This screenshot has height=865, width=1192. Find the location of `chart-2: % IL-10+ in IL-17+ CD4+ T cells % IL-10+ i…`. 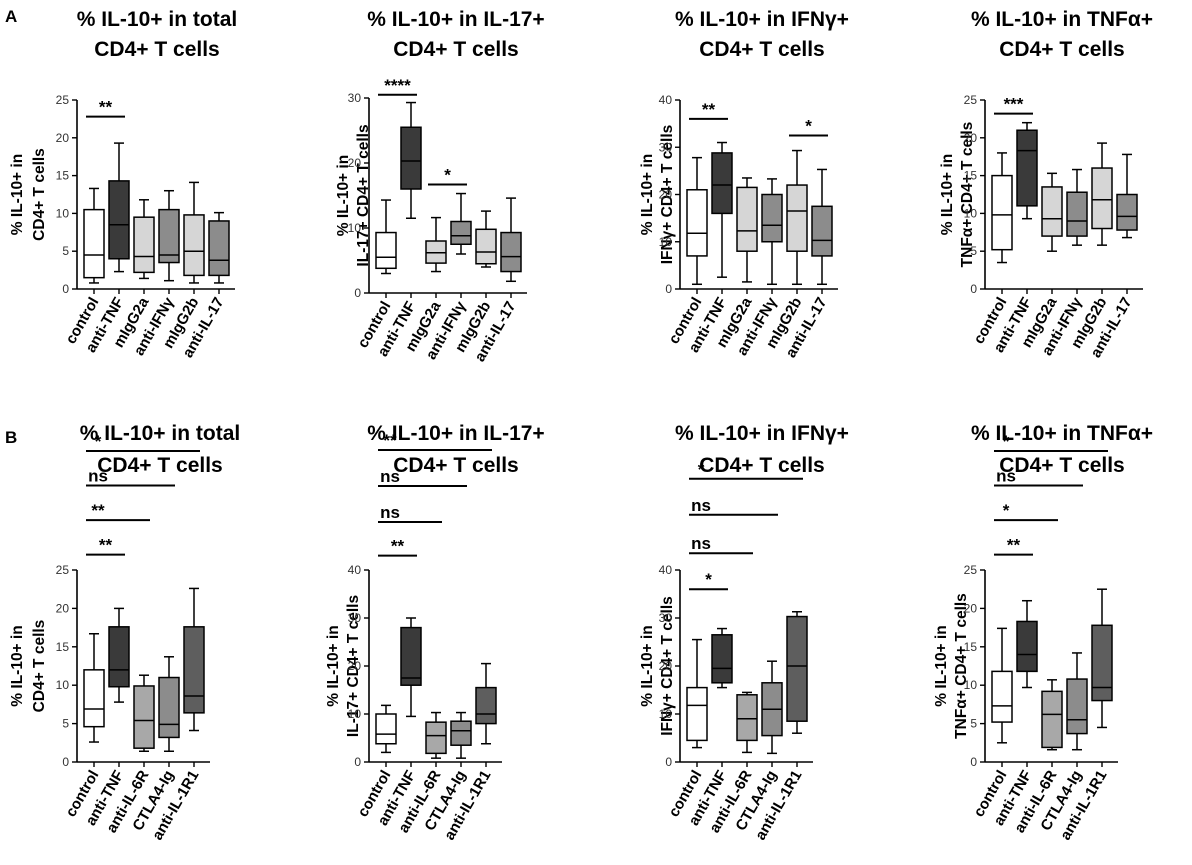

chart-2: % IL-10+ in IL-17+ CD4+ T cells % IL-10+ i… is located at coordinates (440, 186).